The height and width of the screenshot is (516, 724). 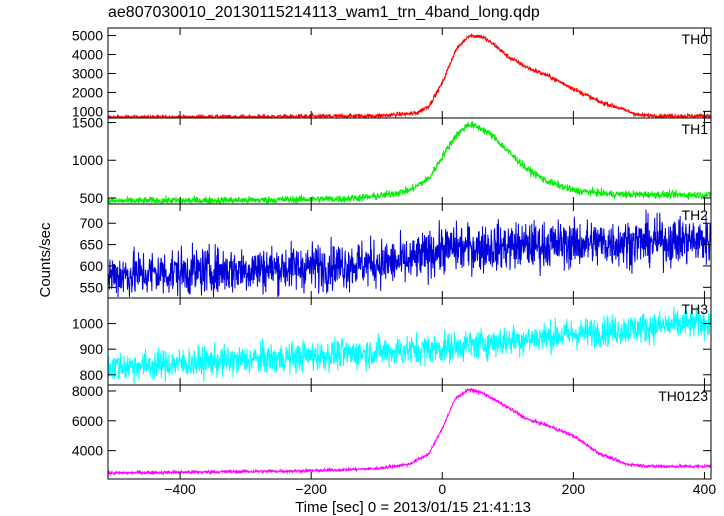 I want to click on x-tick-label: 400, so click(x=705, y=489).